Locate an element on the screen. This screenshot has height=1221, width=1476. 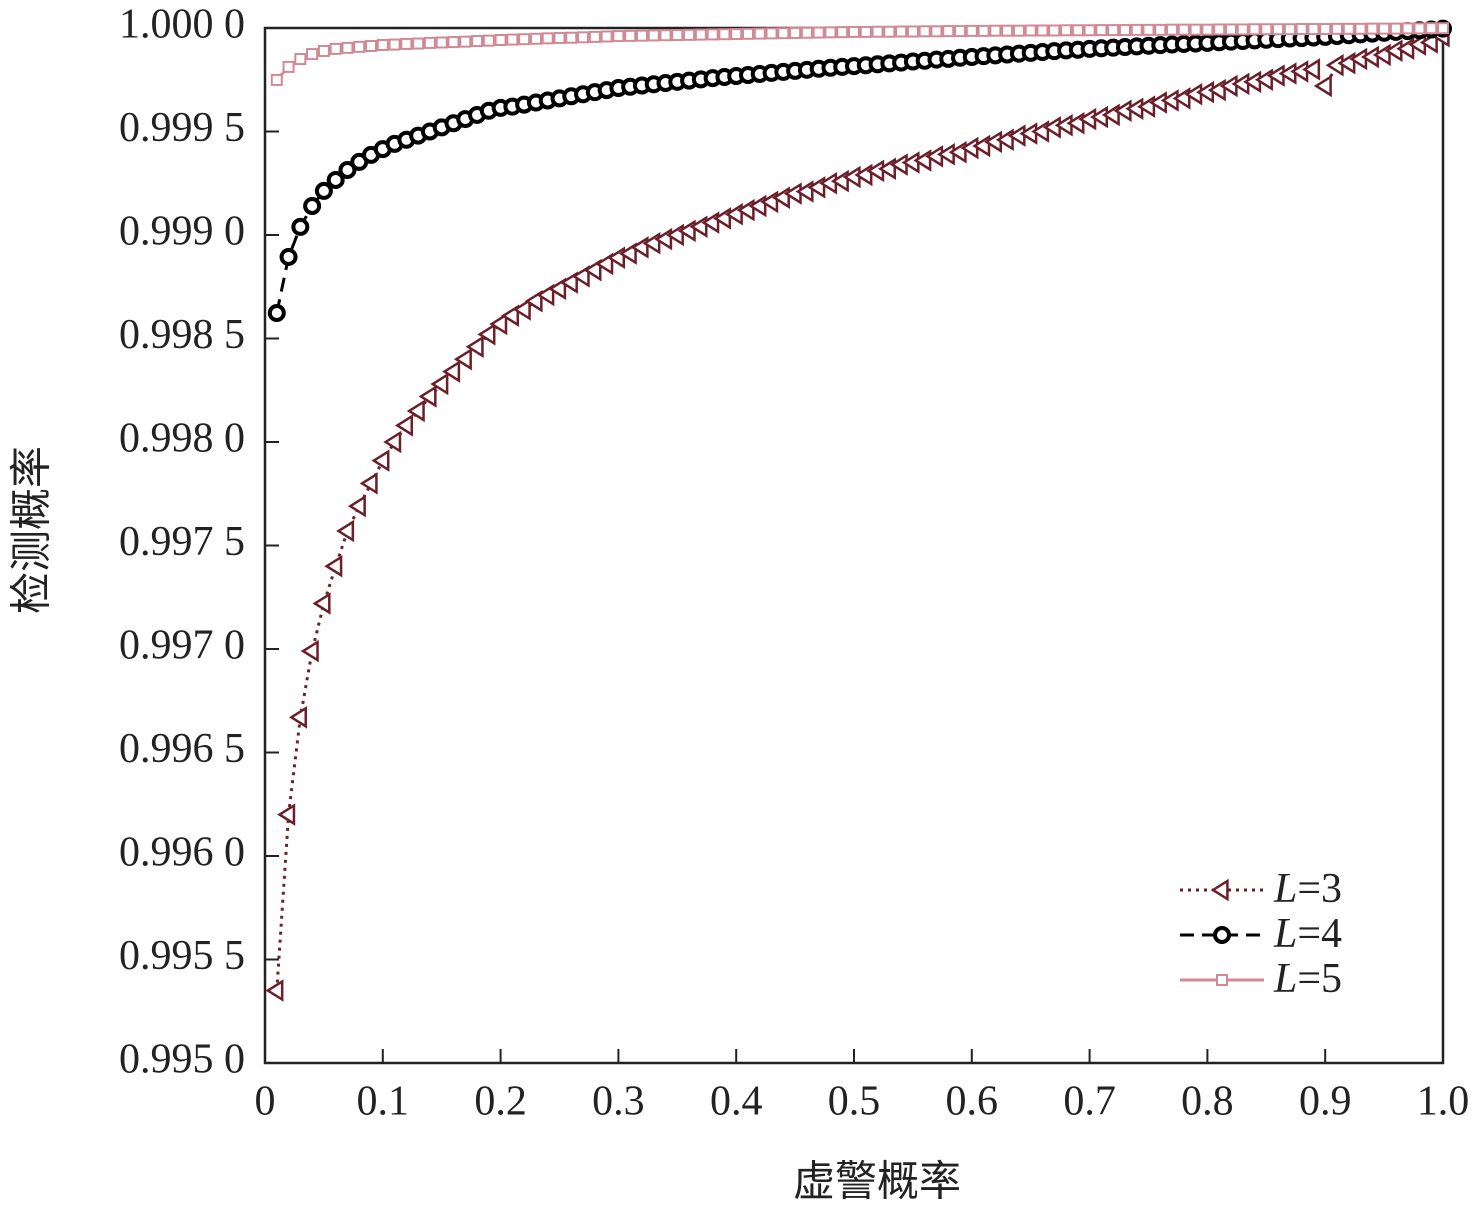
x-tick-label: 1.0 is located at coordinates (1443, 1102).